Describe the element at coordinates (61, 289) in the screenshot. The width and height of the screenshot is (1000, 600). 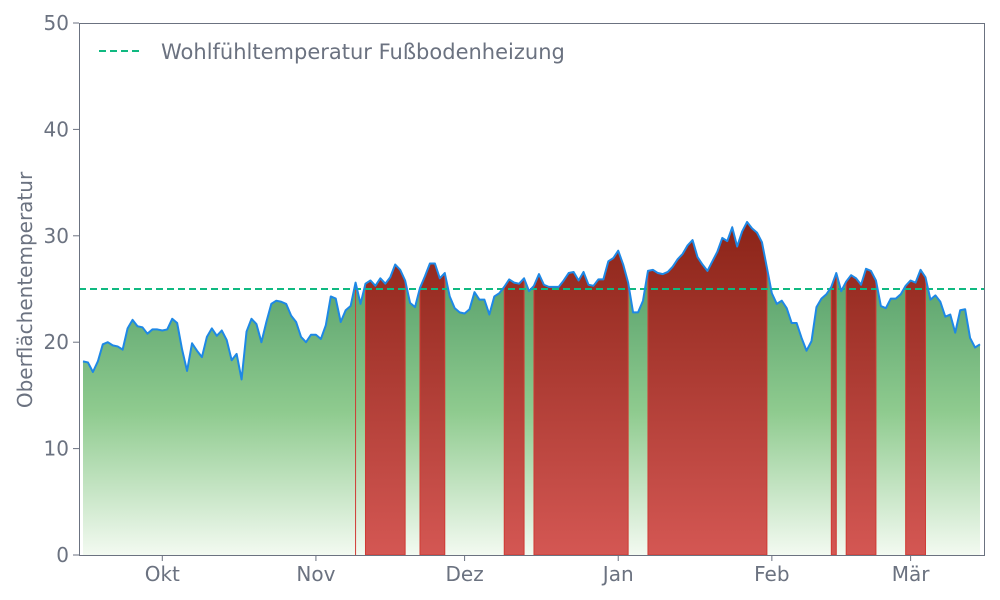
I see `y-axis: 0 10 20 30 40 50` at that location.